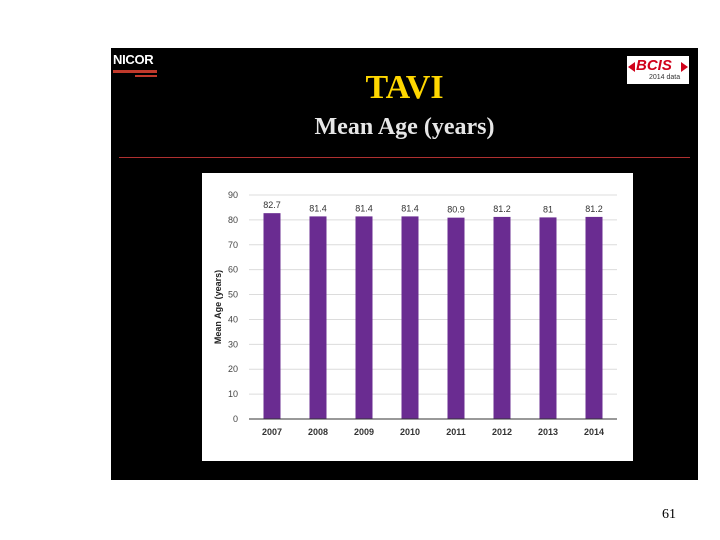 The image size is (720, 540). What do you see at coordinates (669, 514) in the screenshot?
I see `page-number: 61` at bounding box center [669, 514].